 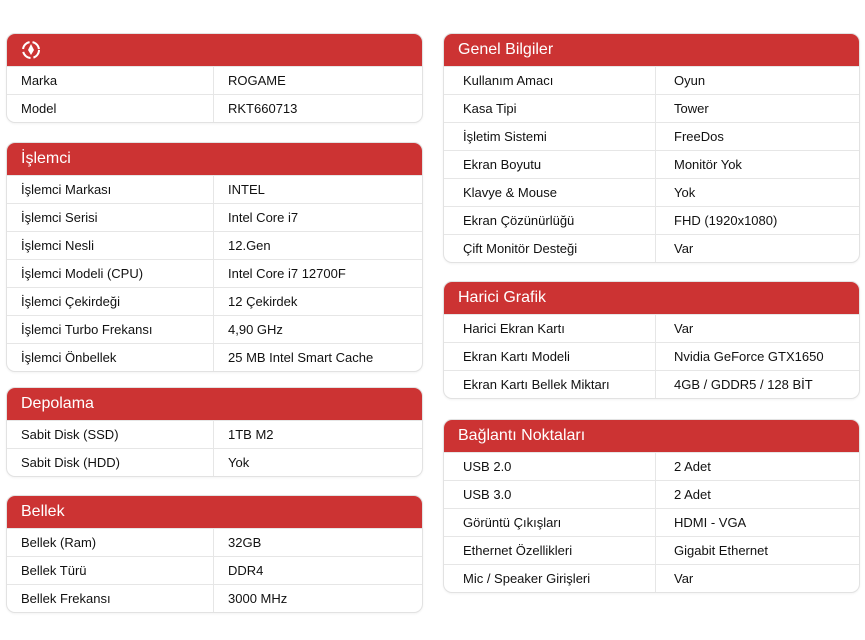 What do you see at coordinates (699, 136) in the screenshot?
I see `spec-value: FreeDos` at bounding box center [699, 136].